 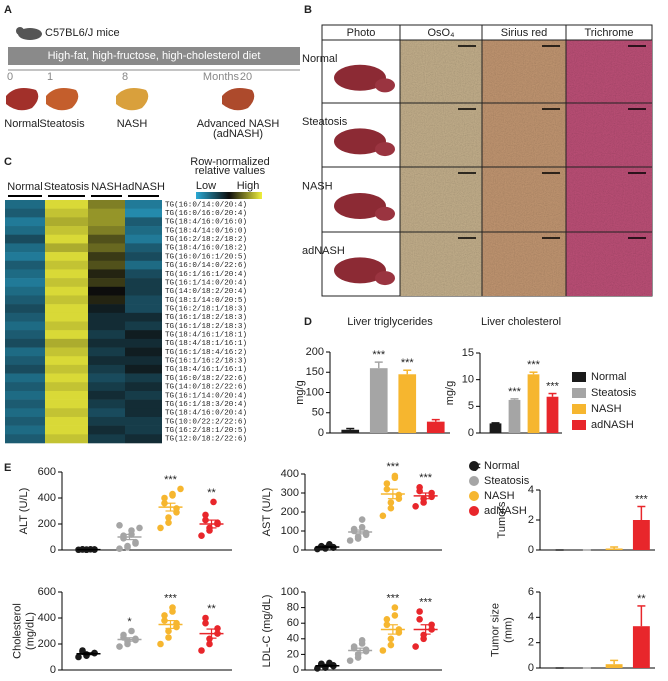 What do you see at coordinates (508, 630) in the screenshot?
I see `y-axis-title: (mm)` at bounding box center [508, 630].